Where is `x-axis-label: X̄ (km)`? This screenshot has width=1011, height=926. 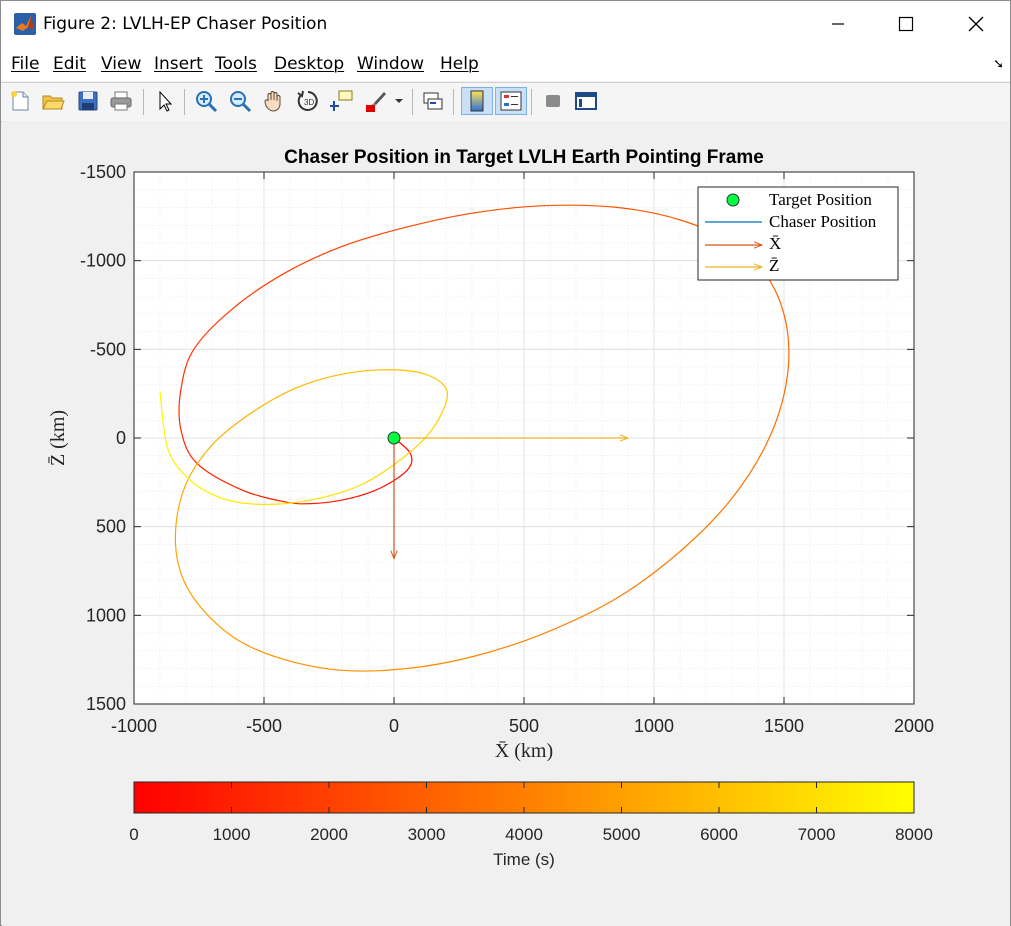
x-axis-label: X̄ (km) is located at coordinates (524, 751).